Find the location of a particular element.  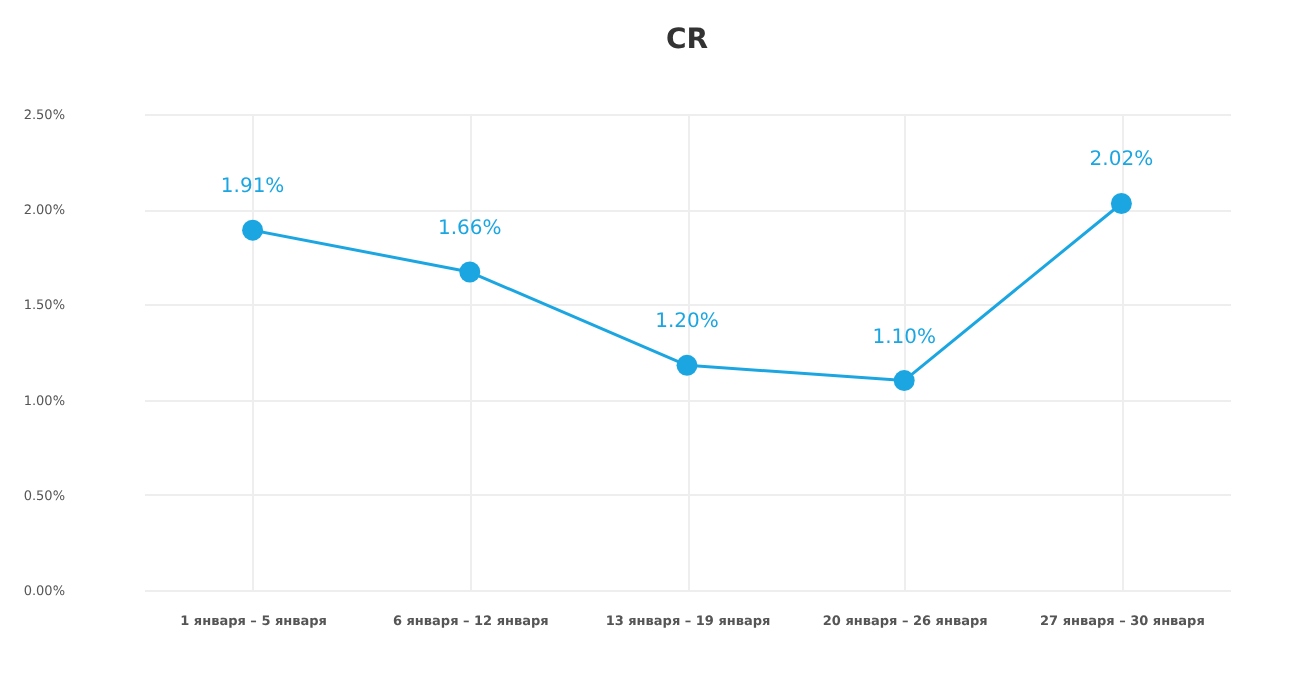

text: 1.91% is located at coordinates (252, 187).